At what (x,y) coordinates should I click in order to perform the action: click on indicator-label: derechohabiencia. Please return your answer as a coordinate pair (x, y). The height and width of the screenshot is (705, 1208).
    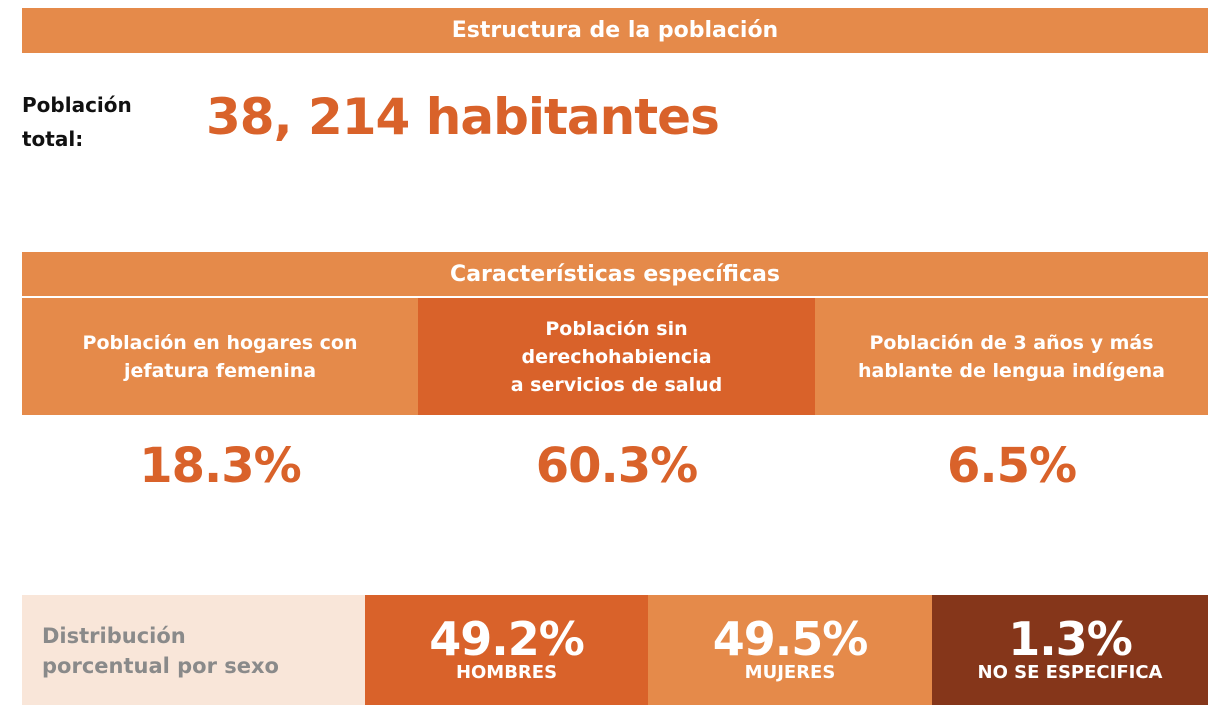
    Looking at the image, I should click on (616, 356).